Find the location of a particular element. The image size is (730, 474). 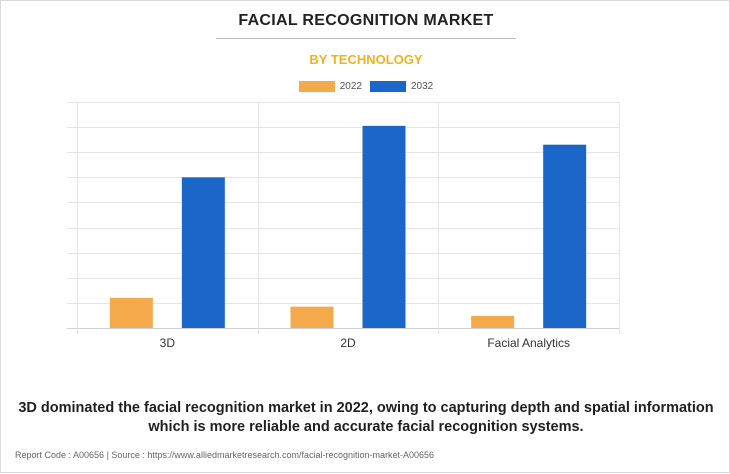

legend-swatch-2032 is located at coordinates (388, 86).